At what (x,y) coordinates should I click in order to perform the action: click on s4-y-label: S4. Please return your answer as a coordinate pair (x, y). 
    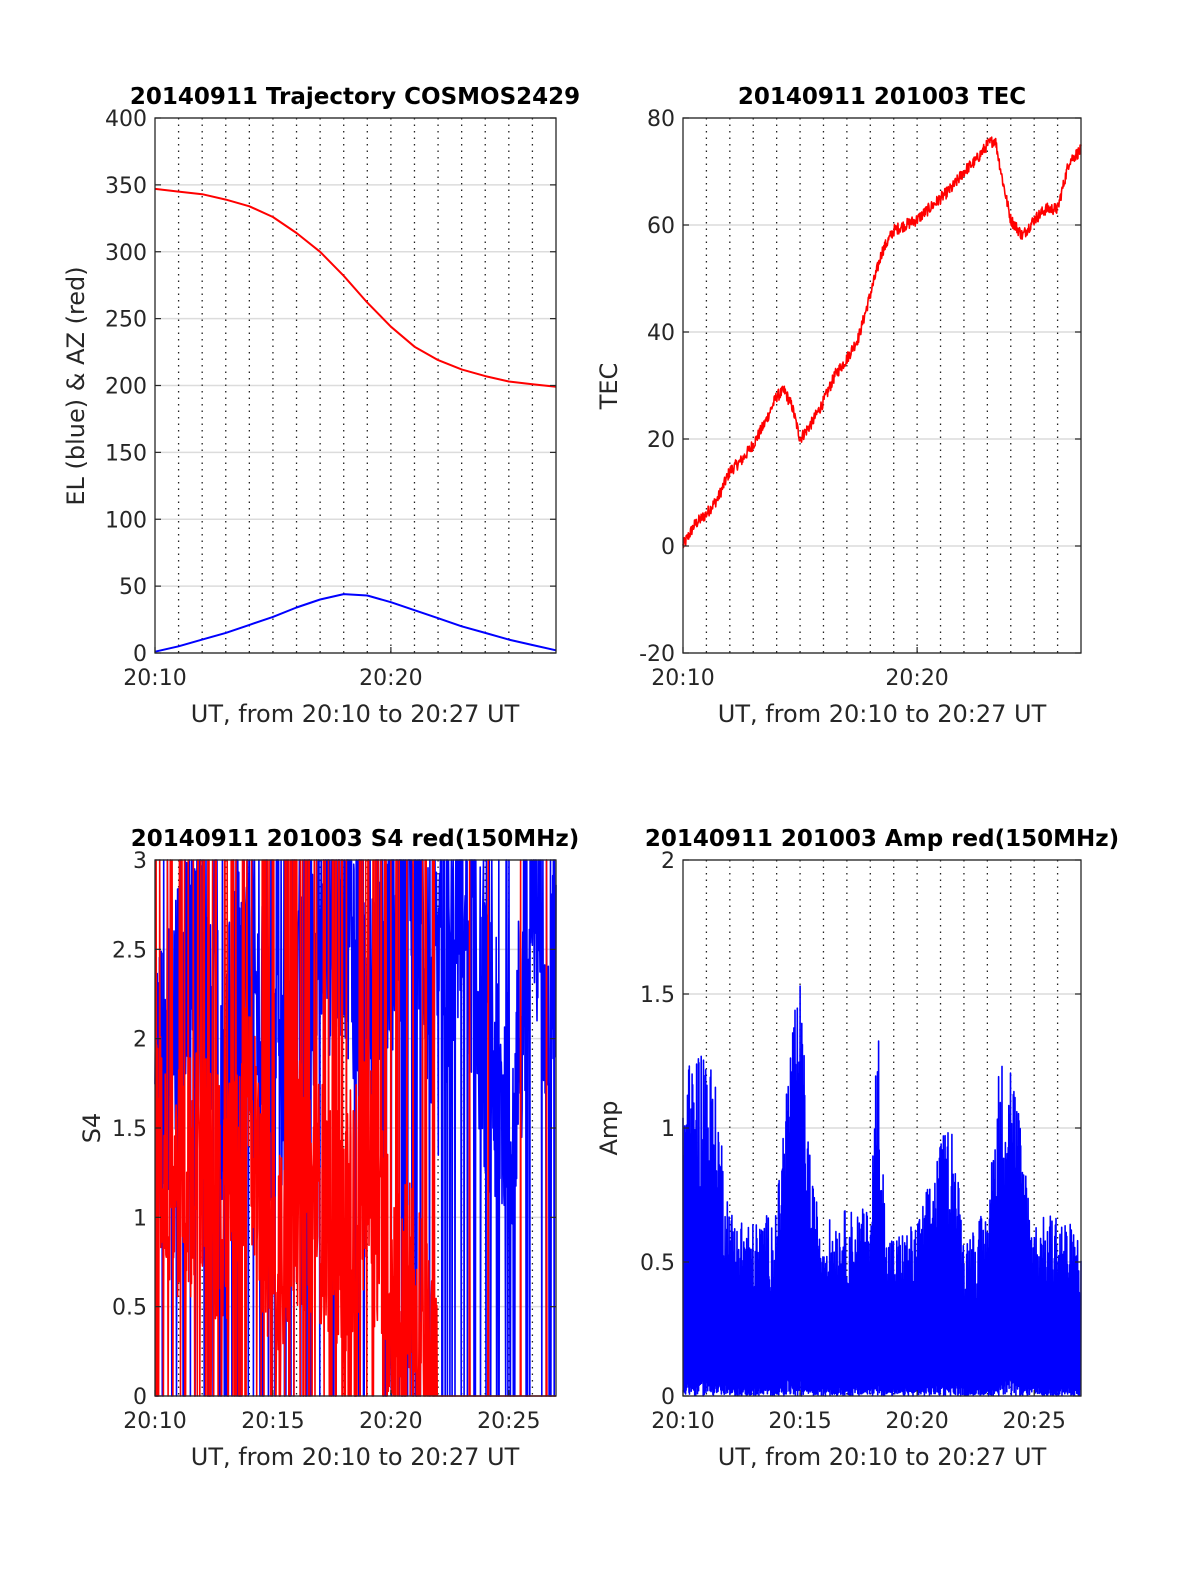
    Looking at the image, I should click on (92, 1128).